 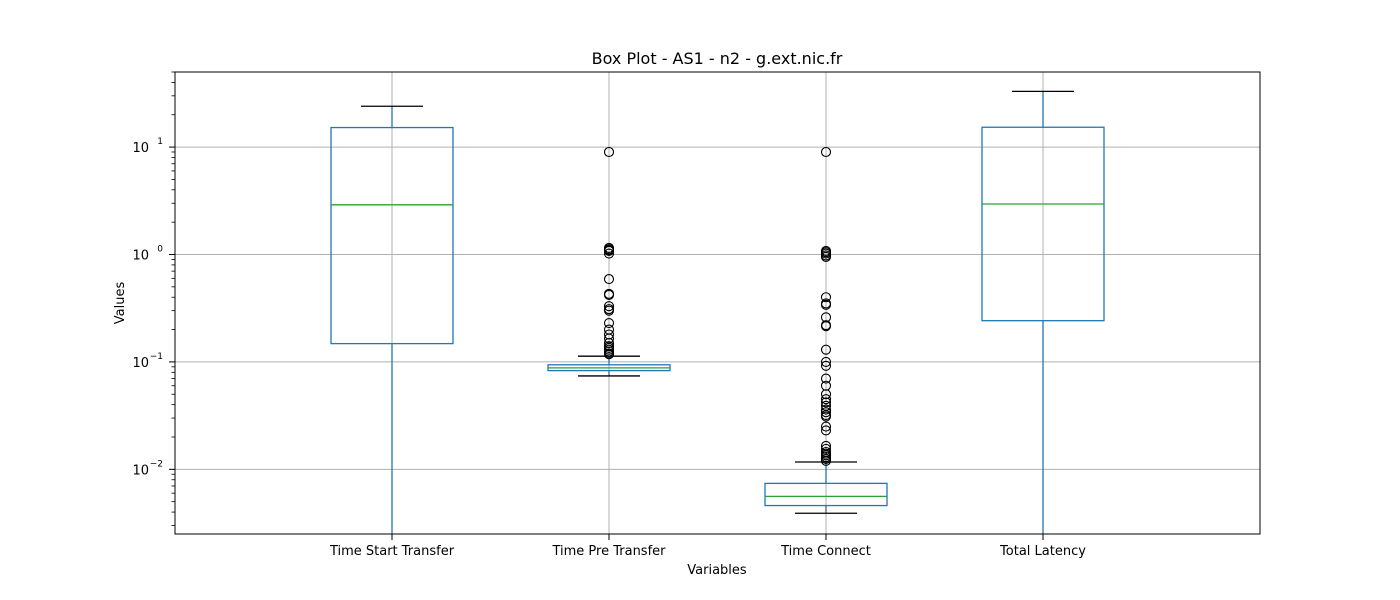 What do you see at coordinates (825, 551) in the screenshot?
I see `x-tick-label: Time Connect` at bounding box center [825, 551].